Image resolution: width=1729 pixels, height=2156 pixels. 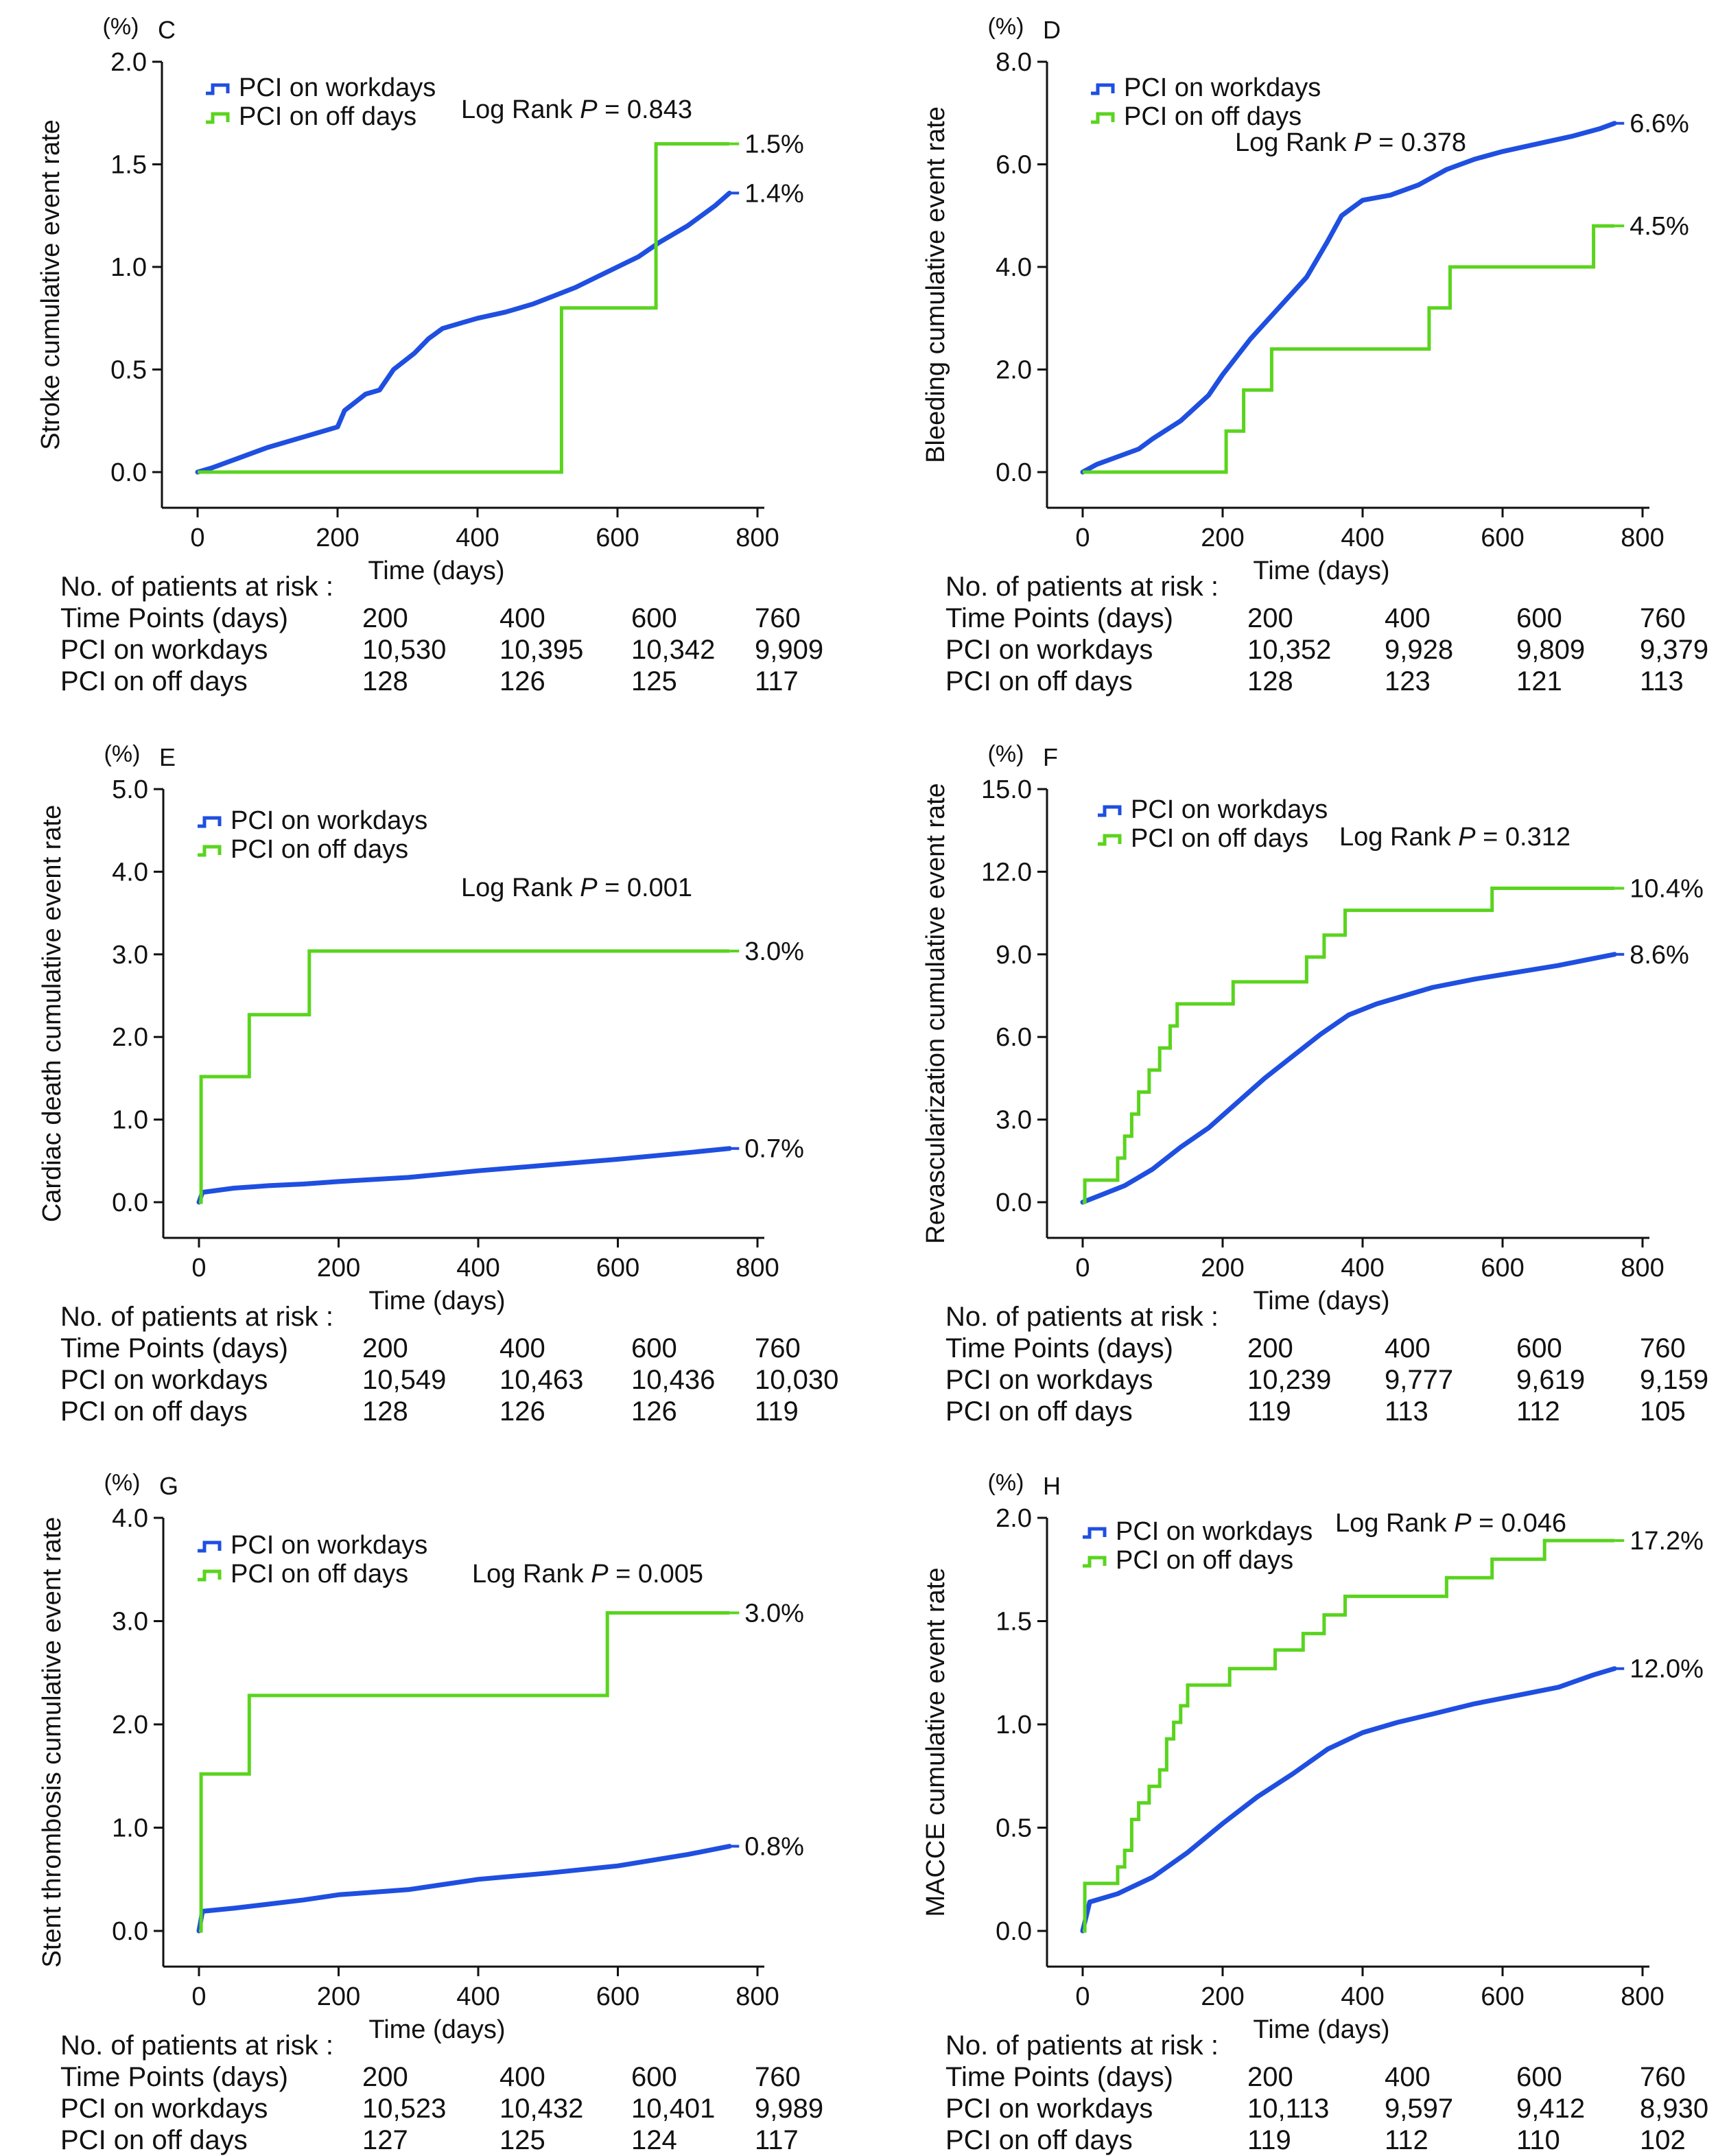 What do you see at coordinates (167, 757) in the screenshot?
I see `panel-letter: E` at bounding box center [167, 757].